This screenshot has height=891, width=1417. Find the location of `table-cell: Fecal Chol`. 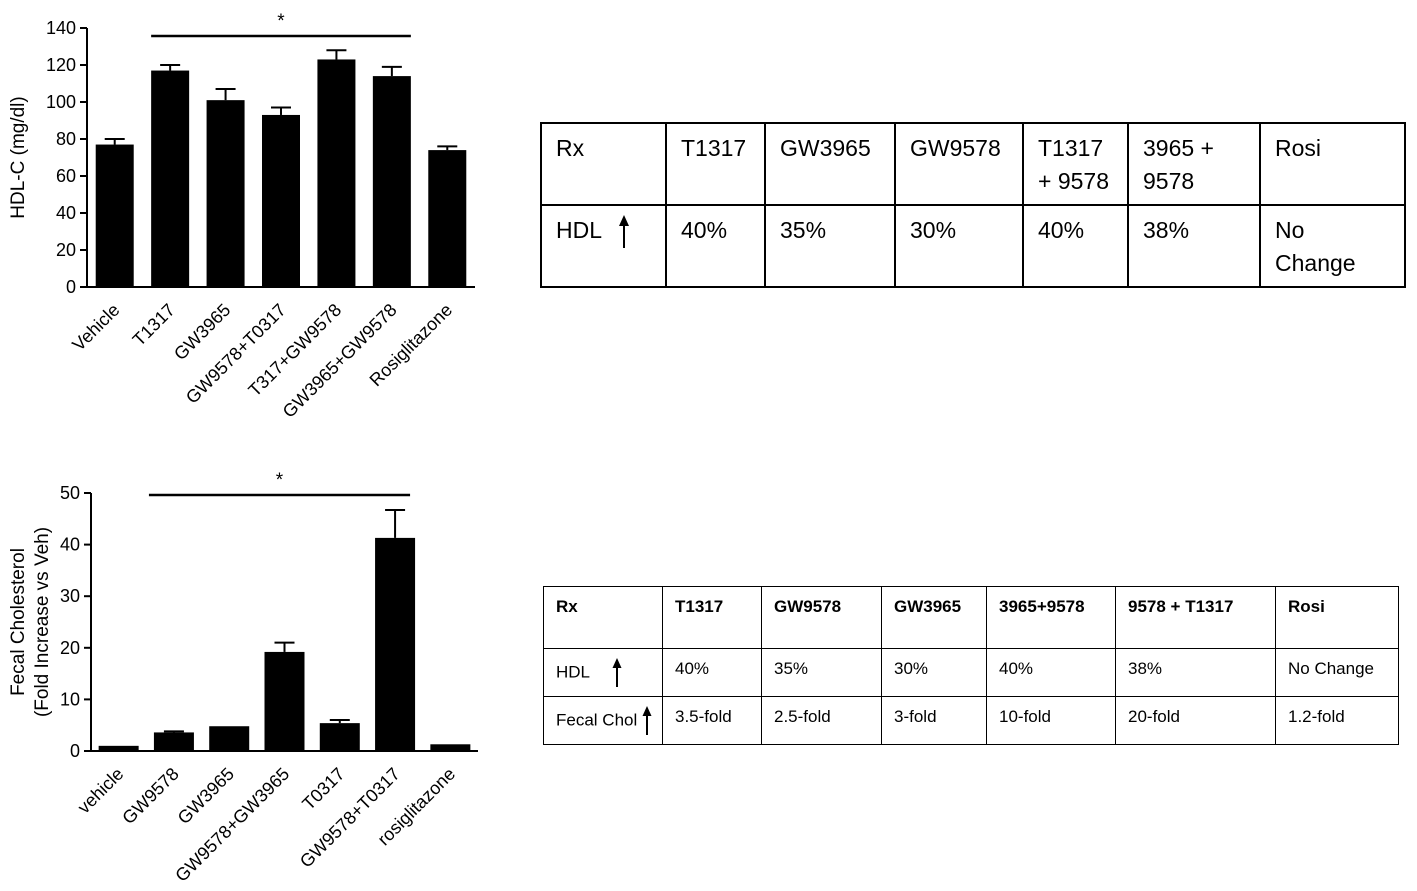

table-cell: Fecal Chol is located at coordinates (603, 720).